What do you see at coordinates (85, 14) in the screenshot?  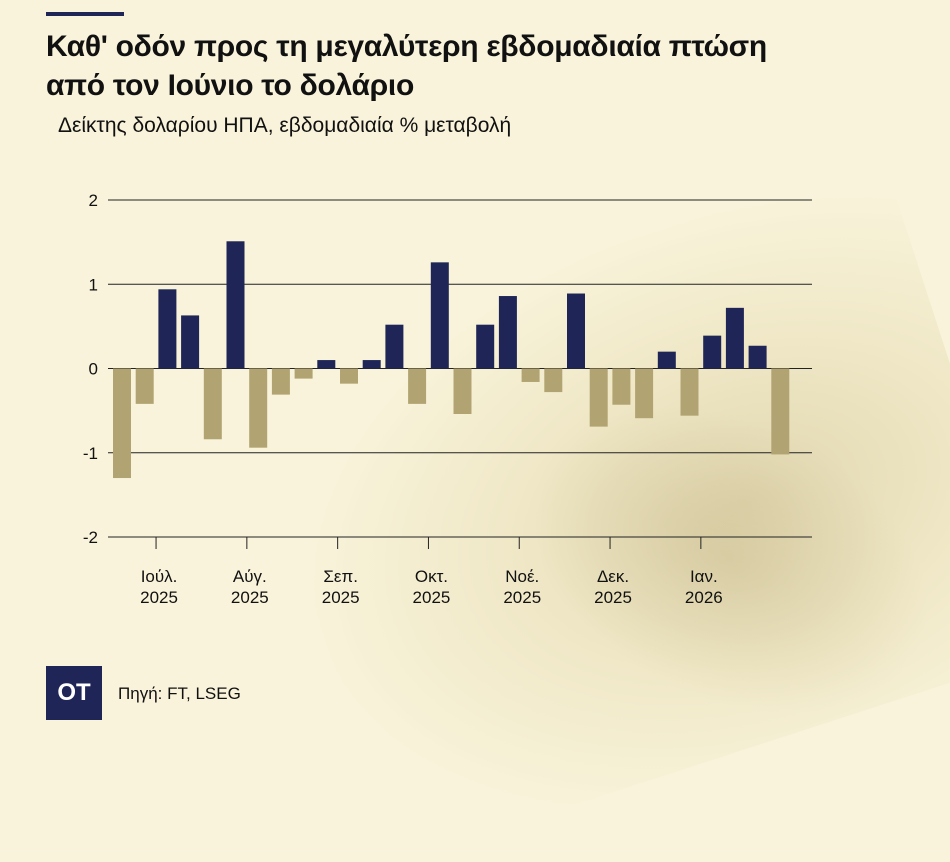 I see `accent-bar` at bounding box center [85, 14].